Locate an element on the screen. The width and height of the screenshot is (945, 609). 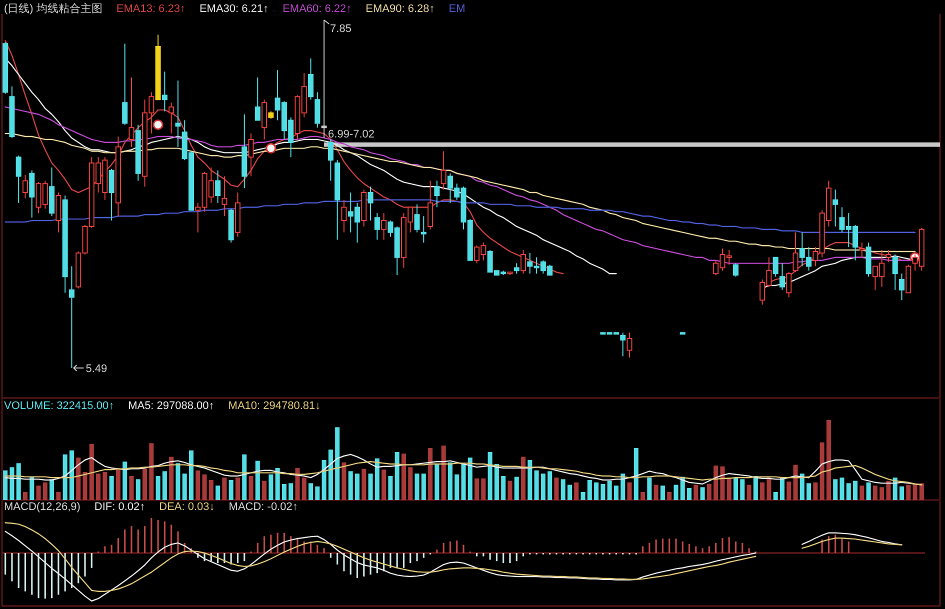
text: DIF: 0.02↑ is located at coordinates (120, 507).